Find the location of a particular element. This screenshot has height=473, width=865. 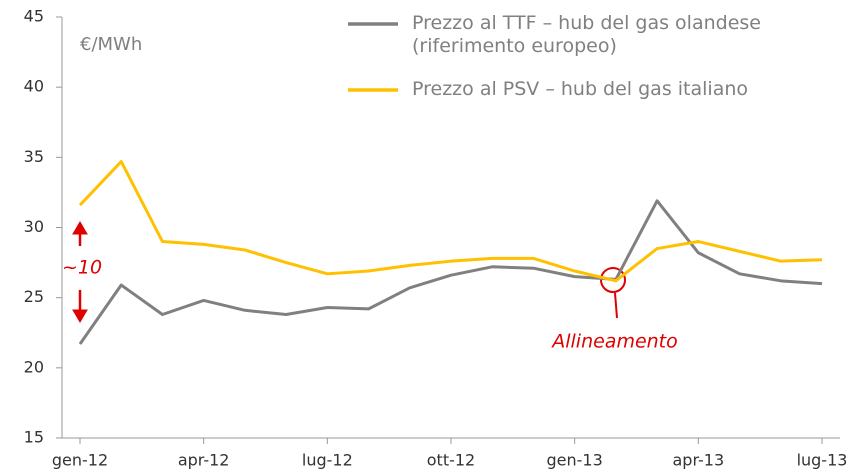

y-tick-label: 15 is located at coordinates (34, 437).